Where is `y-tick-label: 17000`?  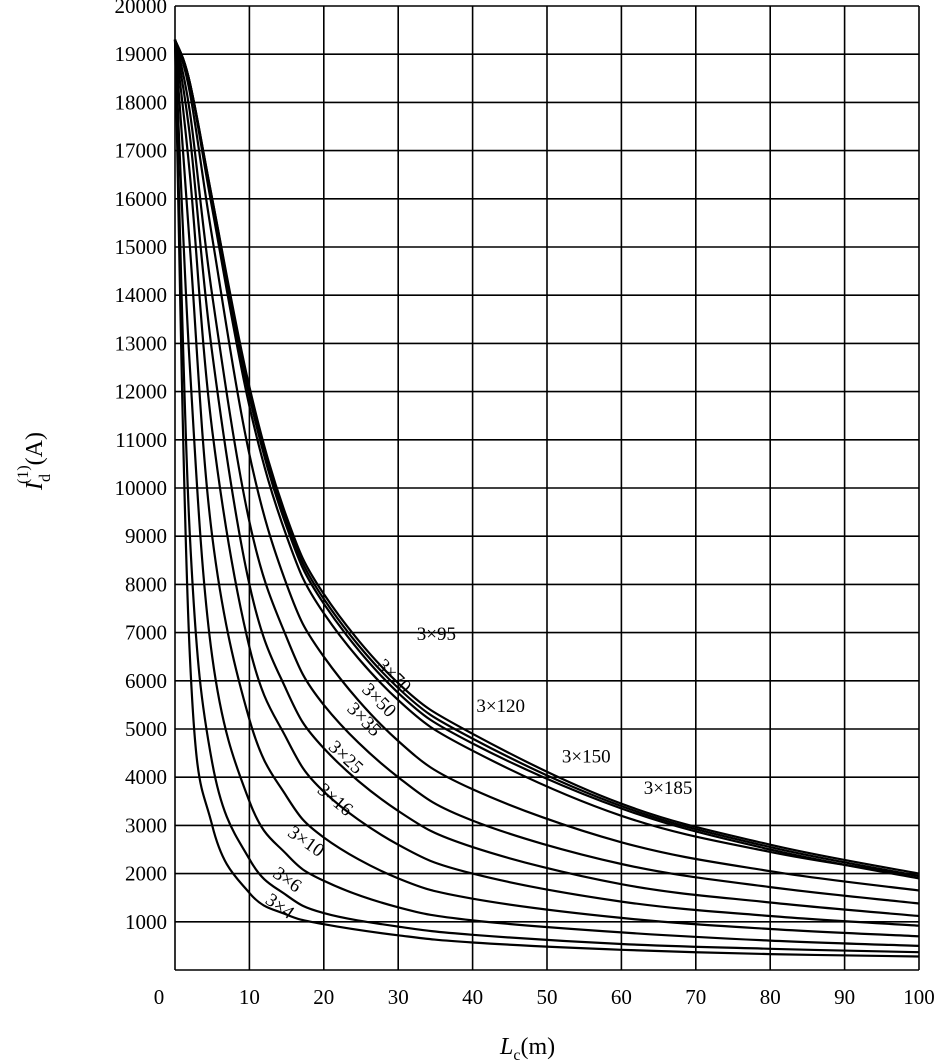 y-tick-label: 17000 is located at coordinates (141, 151).